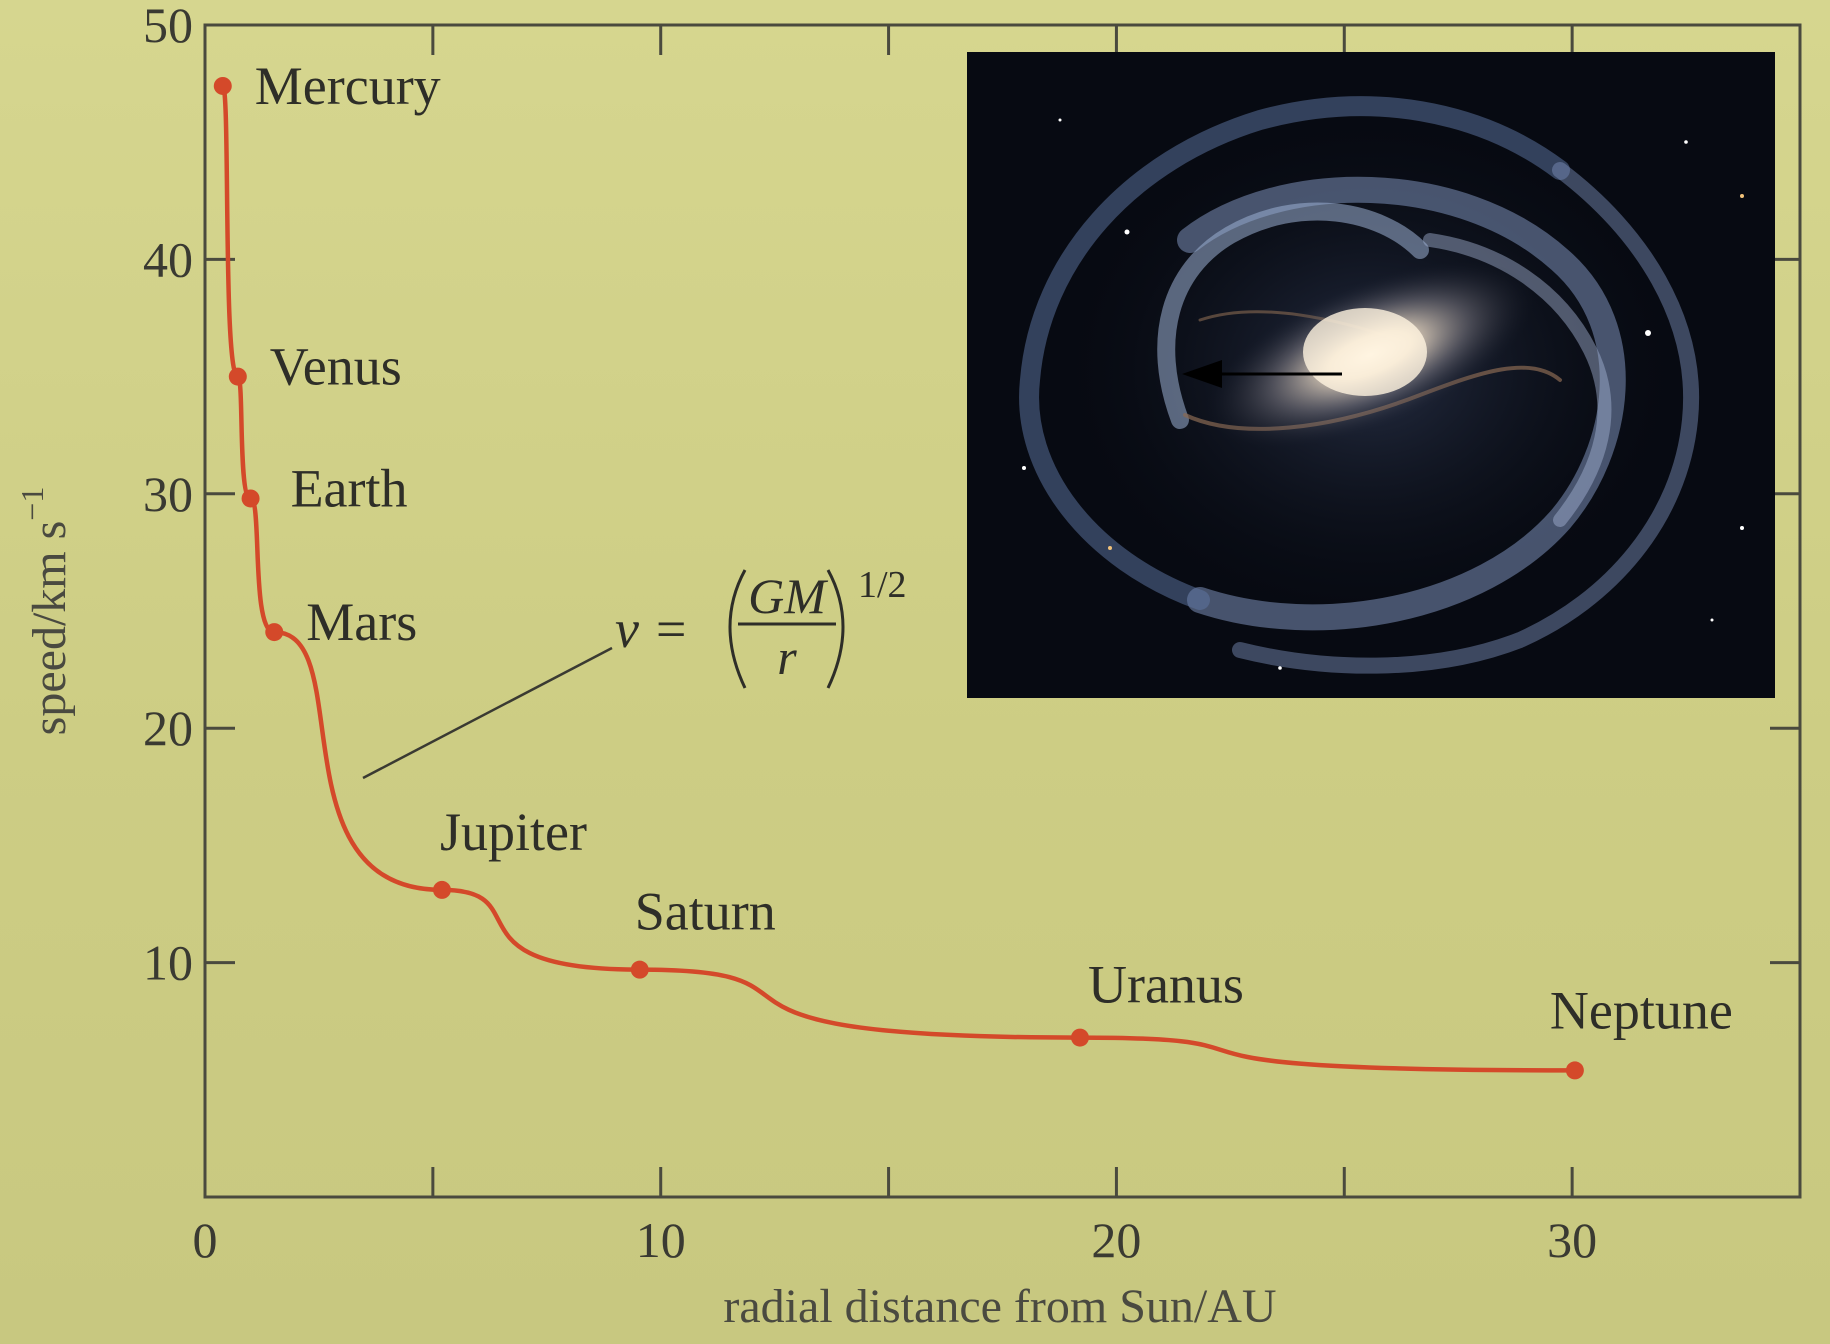 This screenshot has width=1830, height=1344. Describe the element at coordinates (1166, 985) in the screenshot. I see `planet-label-uranus: Uranus` at that location.